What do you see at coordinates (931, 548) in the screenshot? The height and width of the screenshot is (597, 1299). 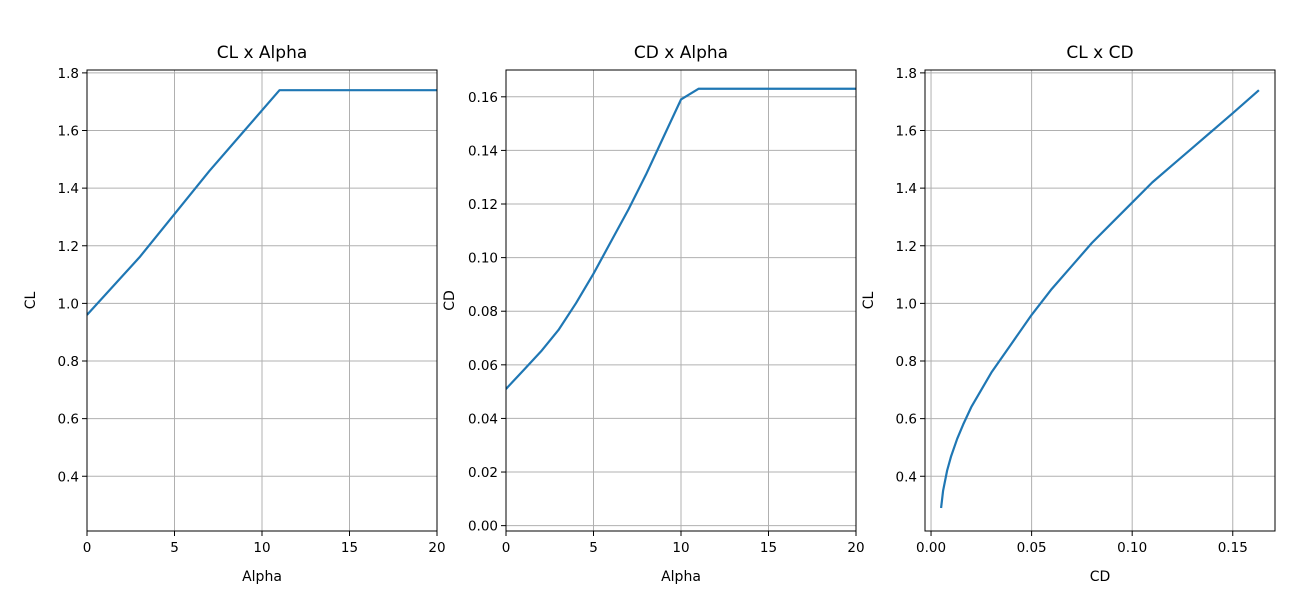 I see `x-tick-label: 0.00` at bounding box center [931, 548].